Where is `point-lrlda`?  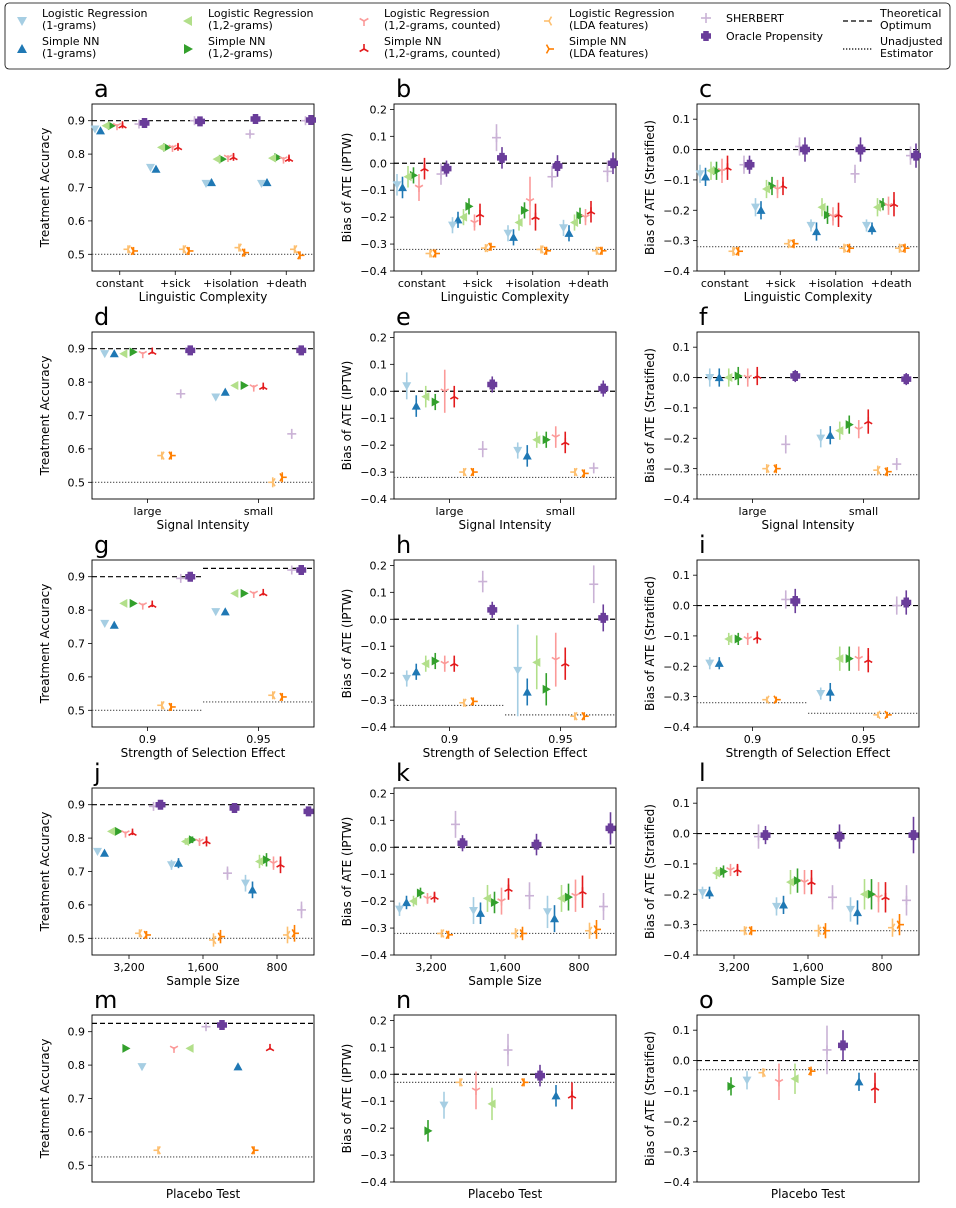
point-lrlda is located at coordinates (161, 705).